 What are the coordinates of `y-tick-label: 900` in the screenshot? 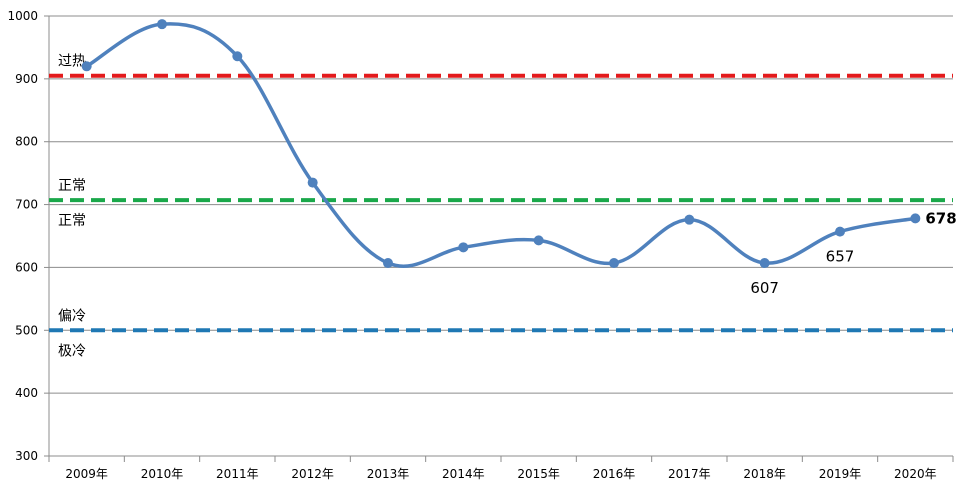 It's located at (26, 79).